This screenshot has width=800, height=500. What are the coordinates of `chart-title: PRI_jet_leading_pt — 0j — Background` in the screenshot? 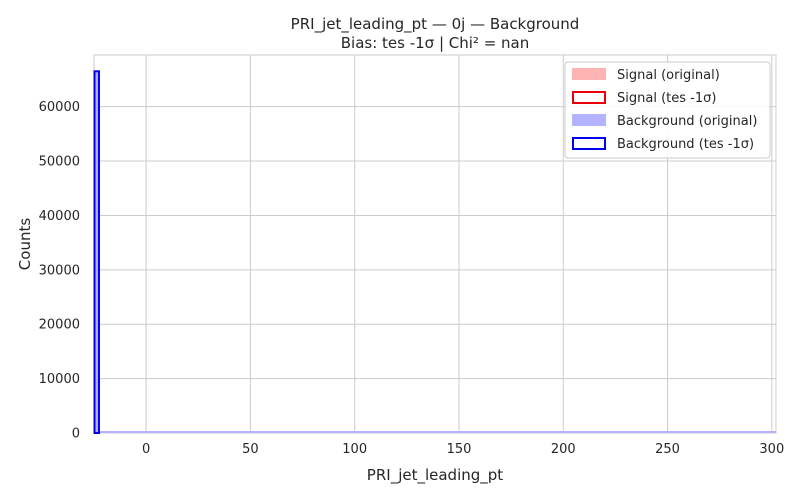 It's located at (435, 24).